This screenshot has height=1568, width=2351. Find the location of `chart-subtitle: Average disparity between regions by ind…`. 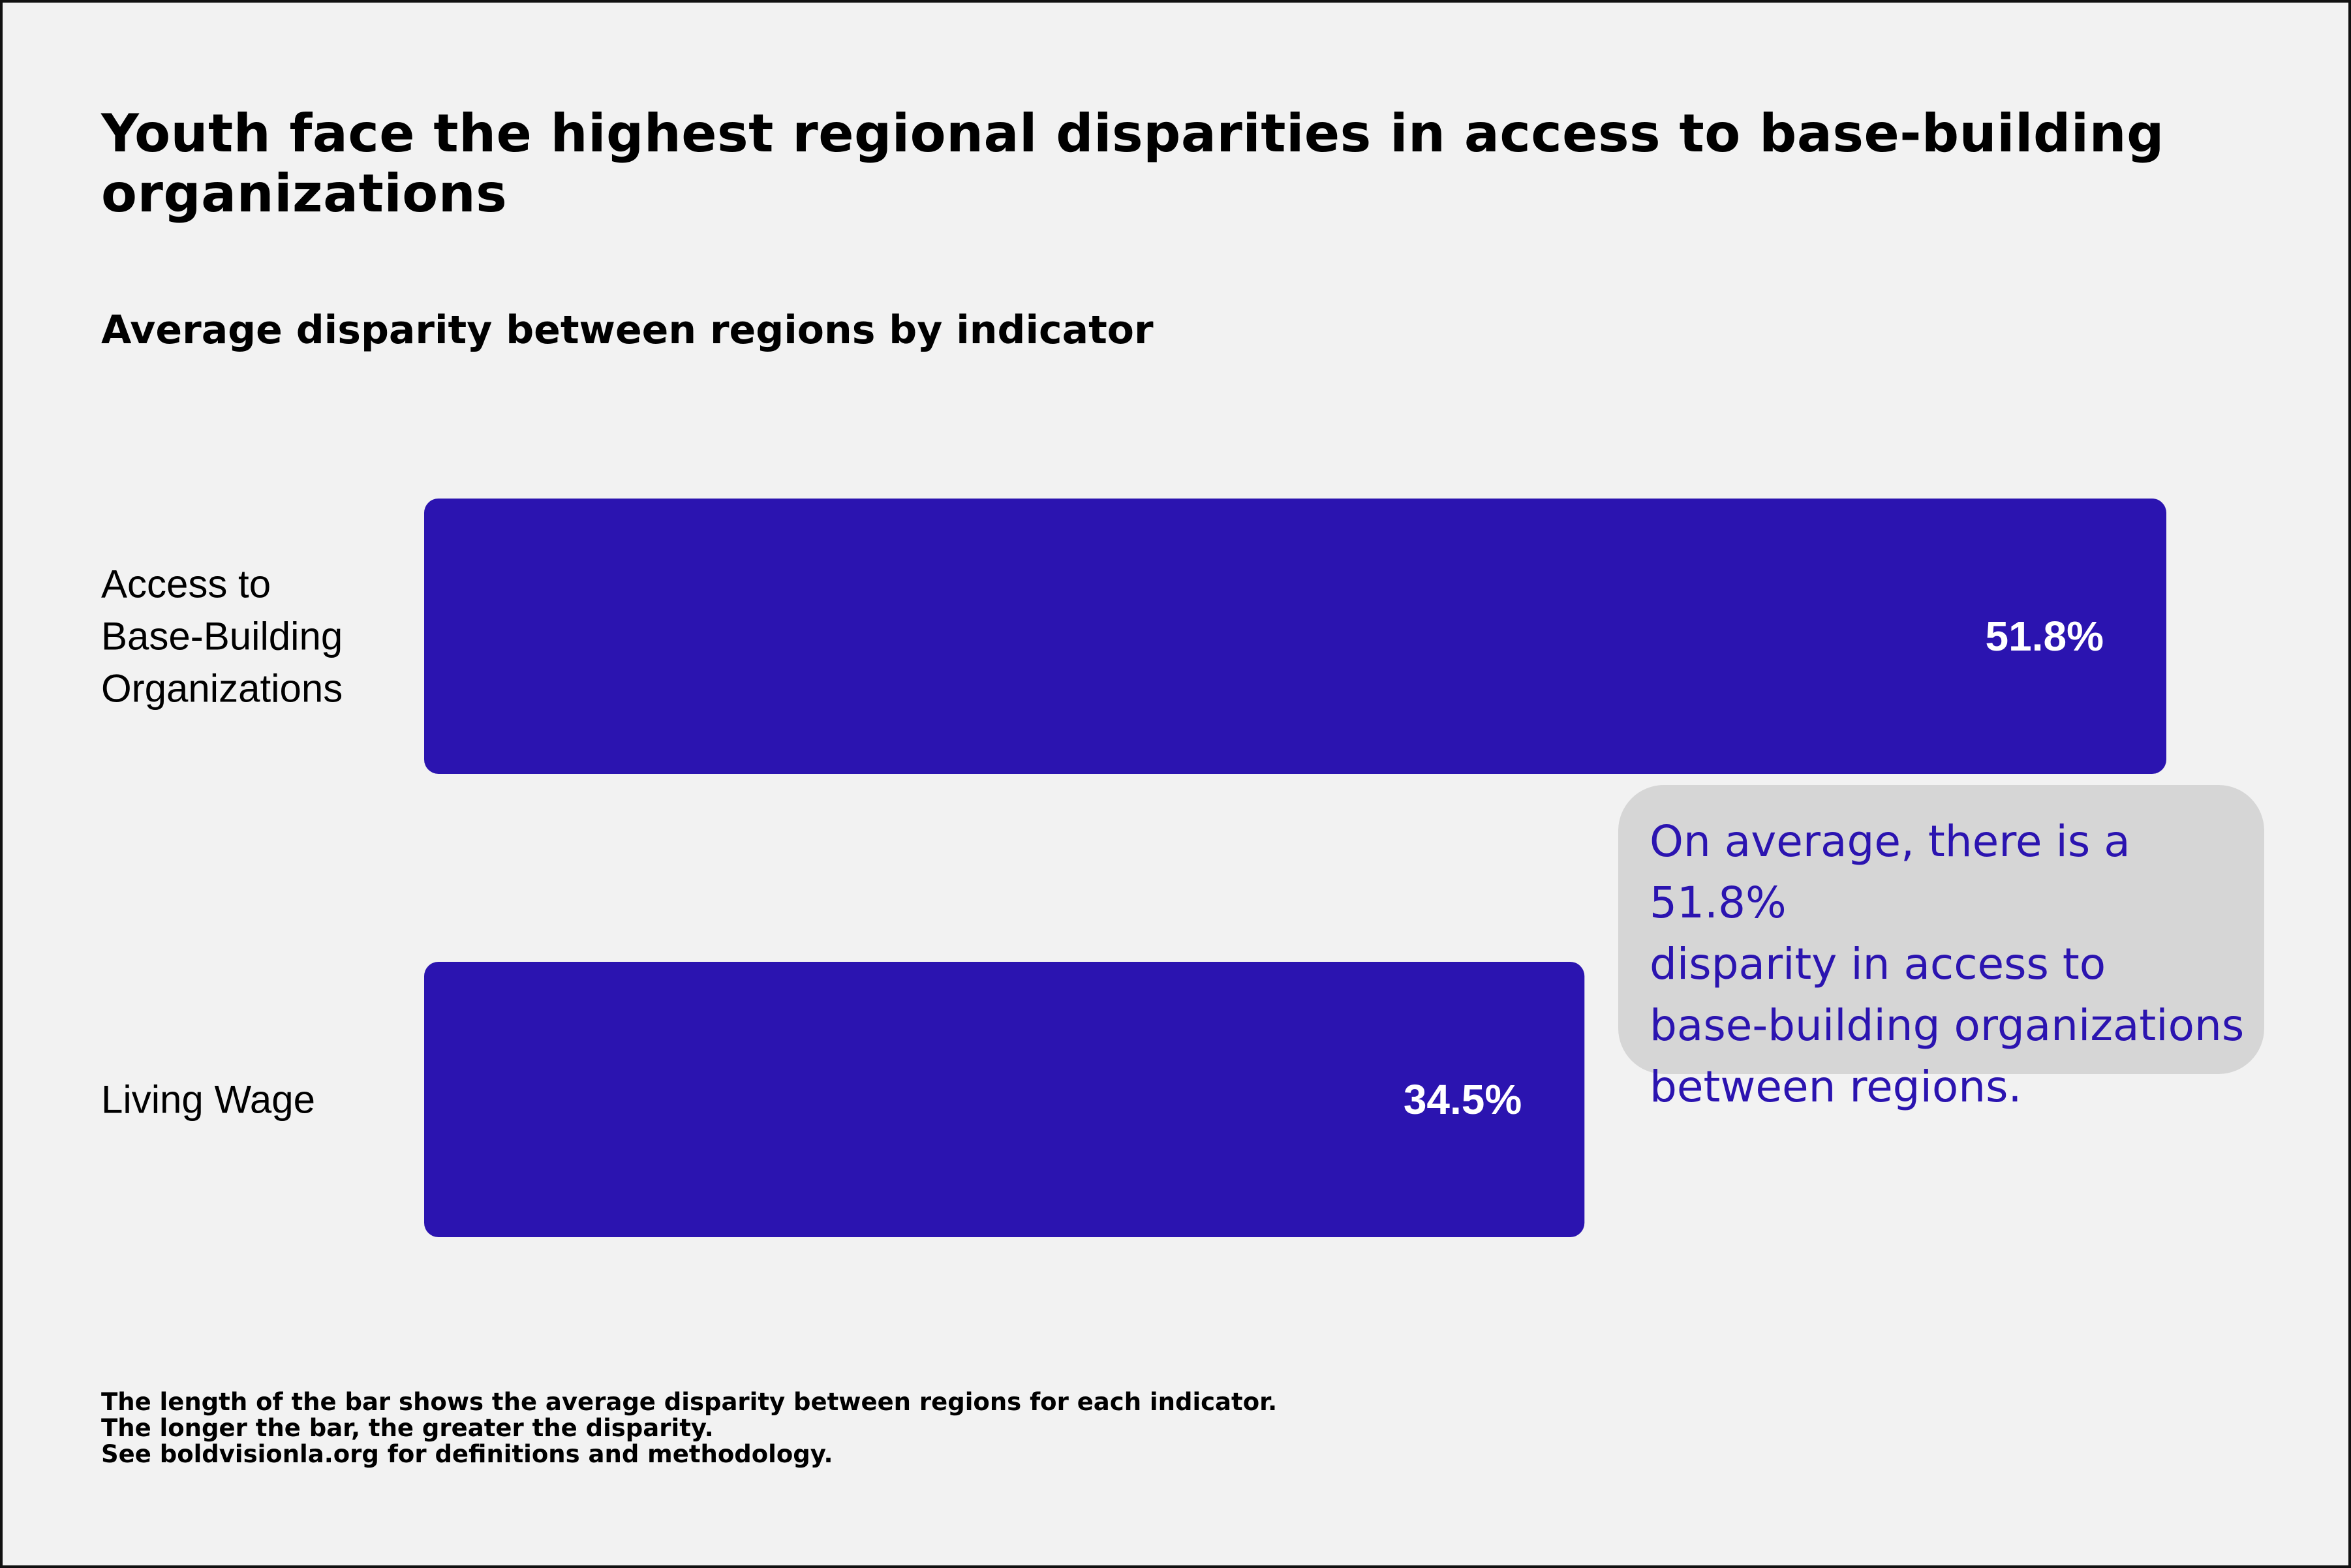

chart-subtitle: Average disparity between regions by ind… is located at coordinates (627, 330).